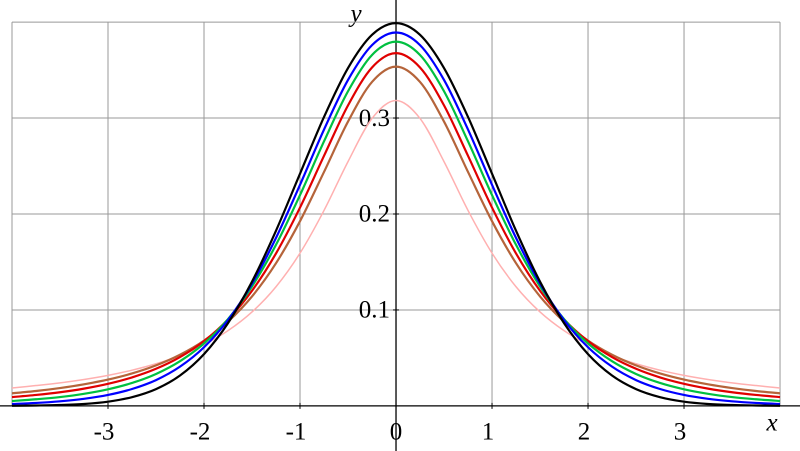 The width and height of the screenshot is (800, 451). I want to click on y-axis-label: y, so click(354, 14).